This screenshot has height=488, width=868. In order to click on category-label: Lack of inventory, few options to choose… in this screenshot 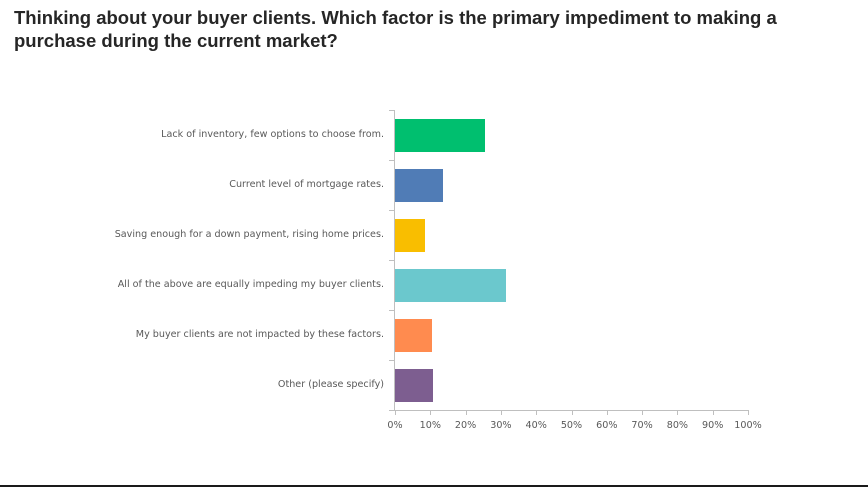, I will do `click(272, 134)`.